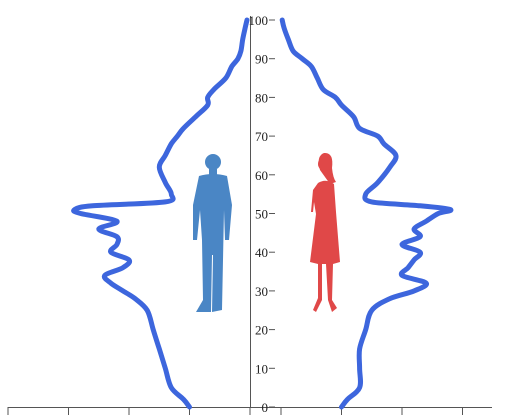 The width and height of the screenshot is (515, 420). Describe the element at coordinates (261, 59) in the screenshot. I see `age-tick-label: 90` at that location.